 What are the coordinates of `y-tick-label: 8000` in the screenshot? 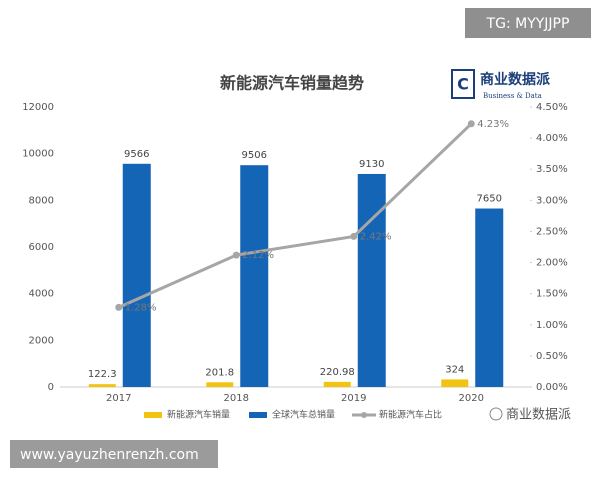 It's located at (41, 200).